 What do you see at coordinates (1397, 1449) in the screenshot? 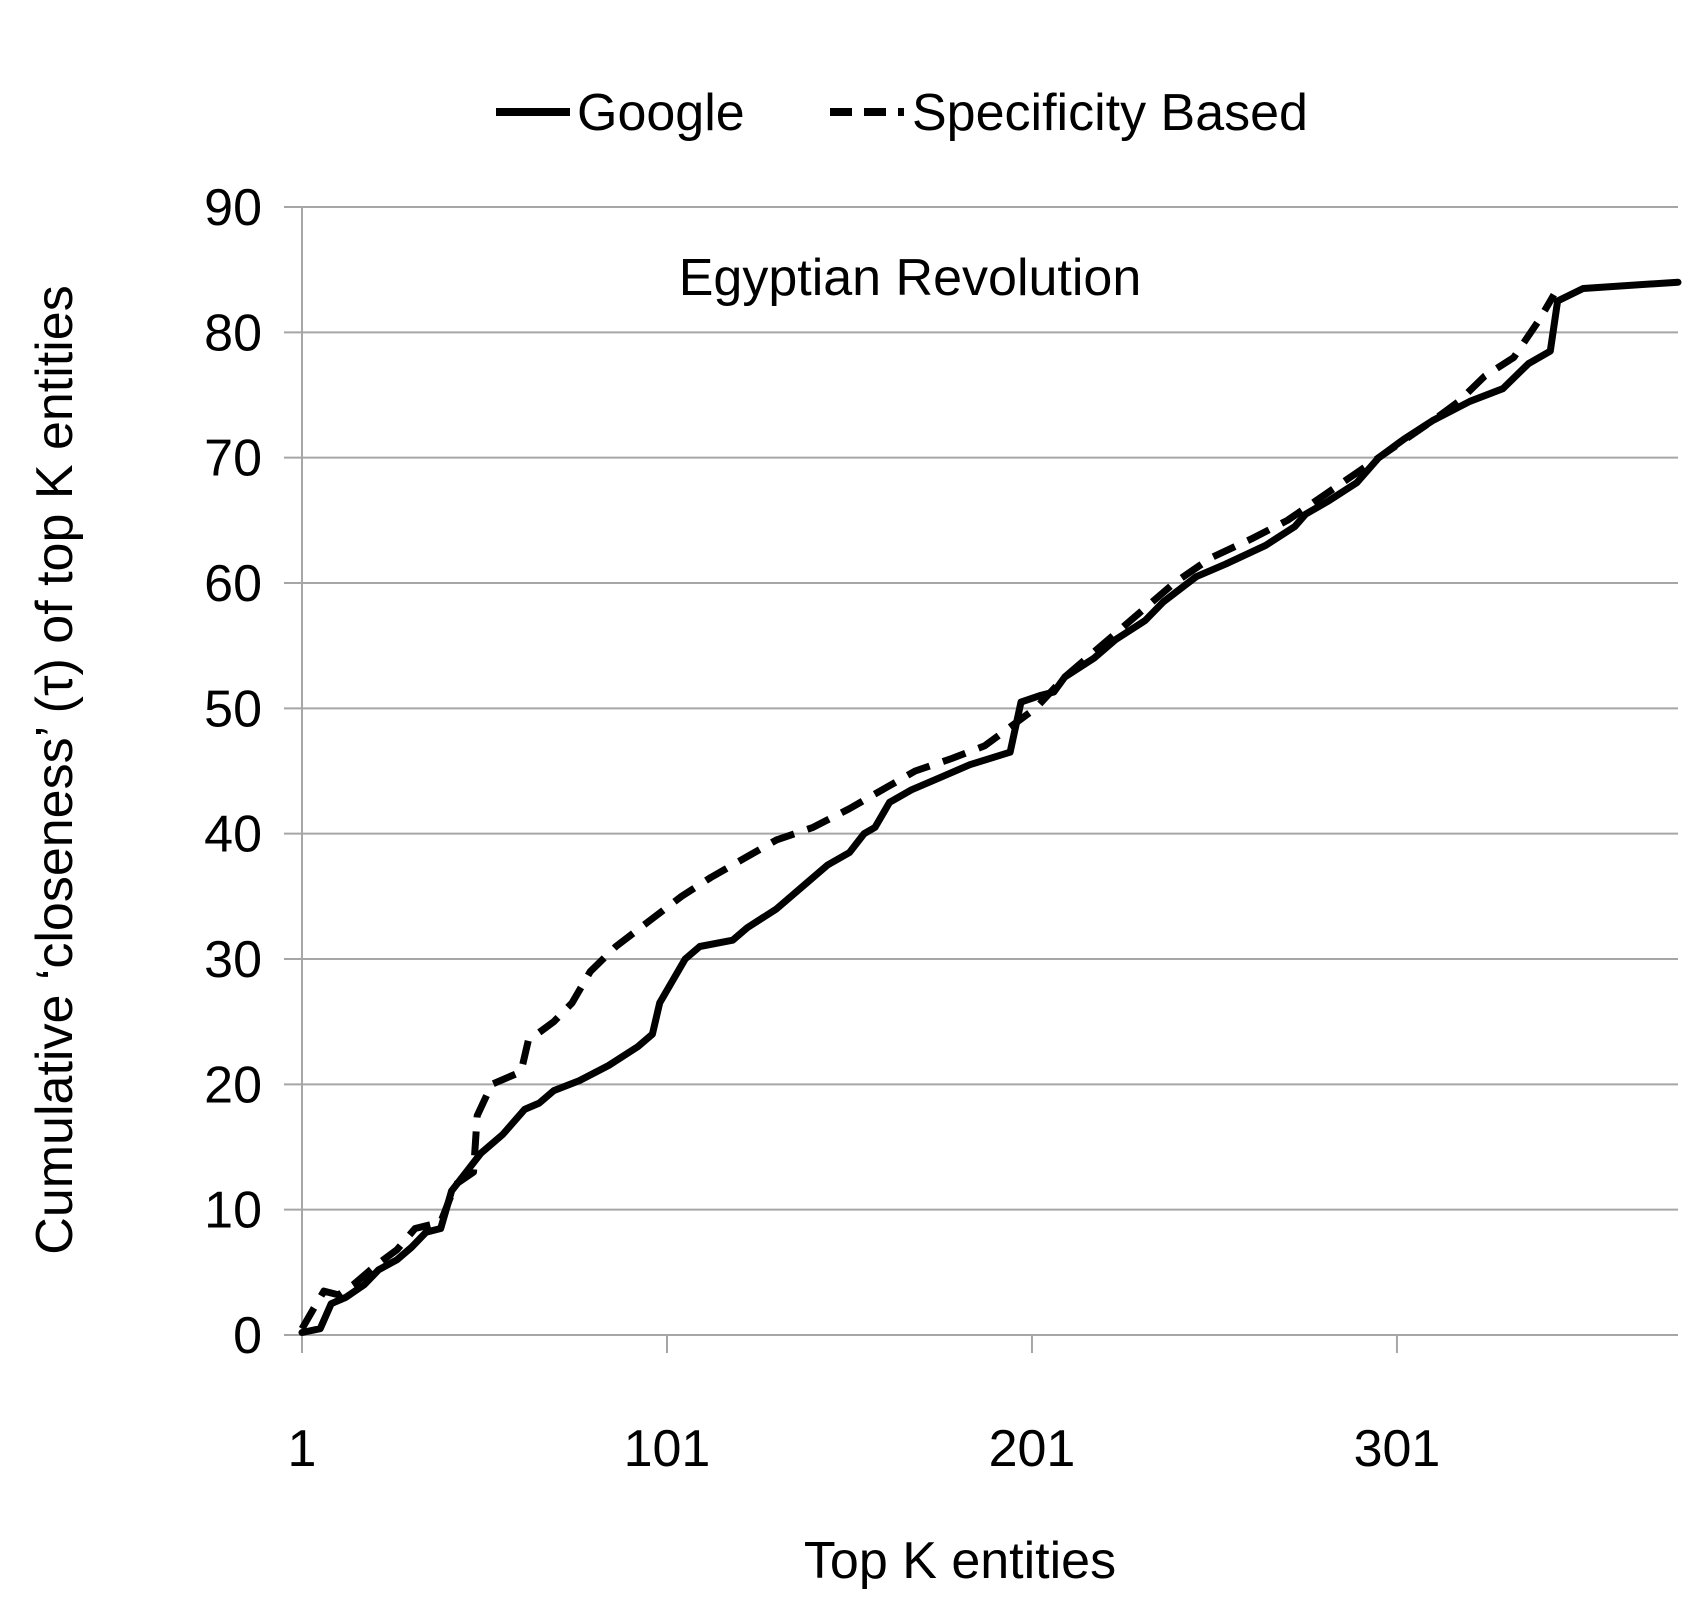
I see `x-tick-label: 301` at bounding box center [1397, 1449].